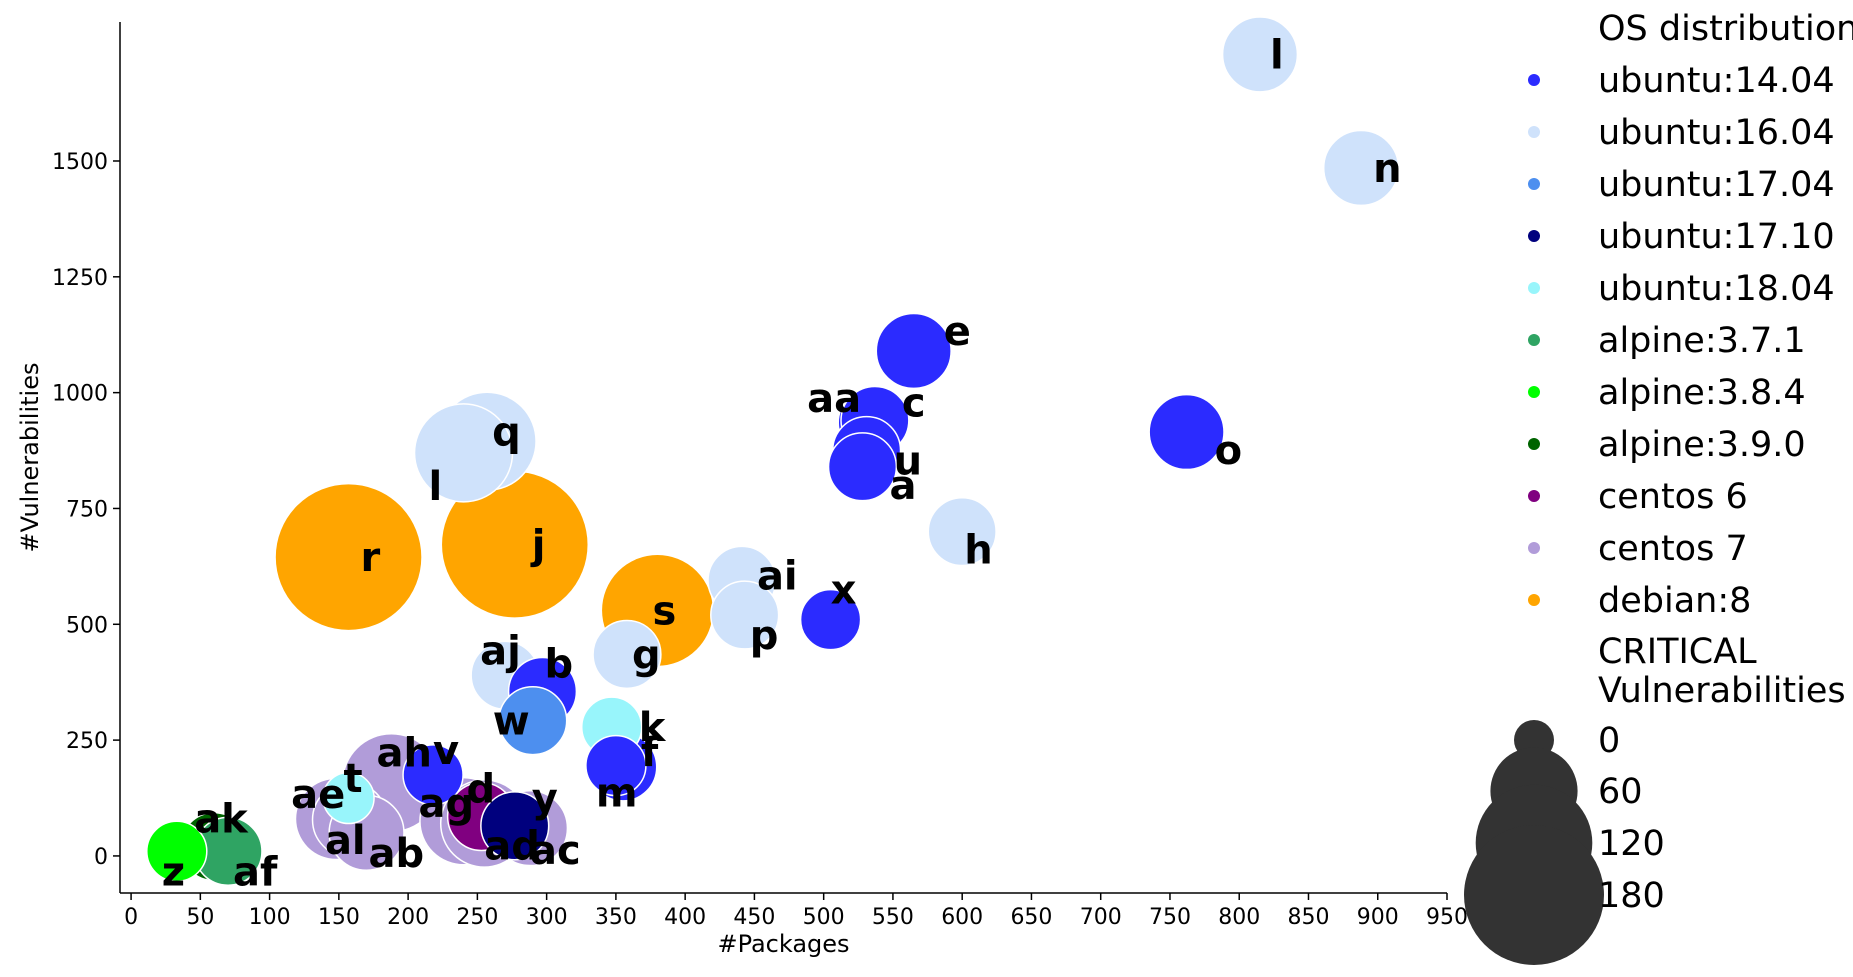  I want to click on size-legend-label: 60, so click(1620, 792).